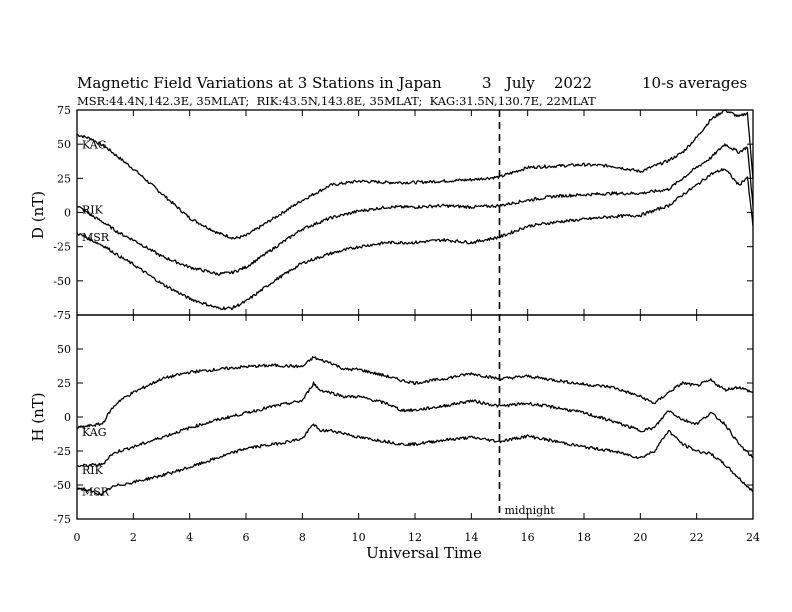 Image resolution: width=792 pixels, height=612 pixels. What do you see at coordinates (415, 393) in the screenshot?
I see `series-line-kag-h` at bounding box center [415, 393].